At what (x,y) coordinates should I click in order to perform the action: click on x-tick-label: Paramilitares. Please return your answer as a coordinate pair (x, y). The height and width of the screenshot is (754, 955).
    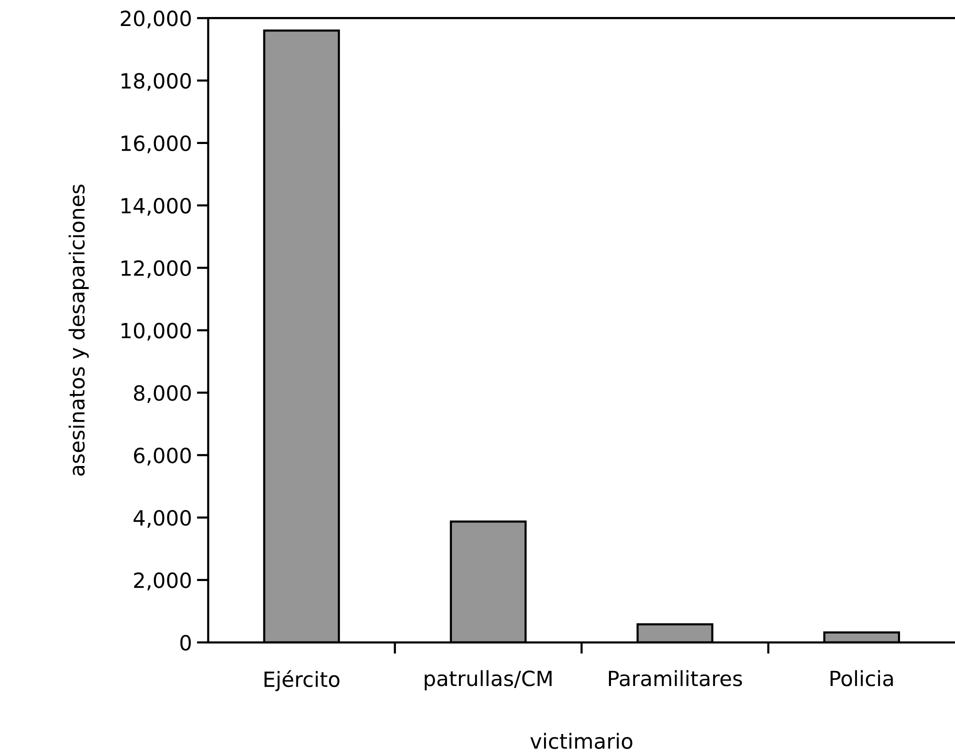
    Looking at the image, I should click on (675, 678).